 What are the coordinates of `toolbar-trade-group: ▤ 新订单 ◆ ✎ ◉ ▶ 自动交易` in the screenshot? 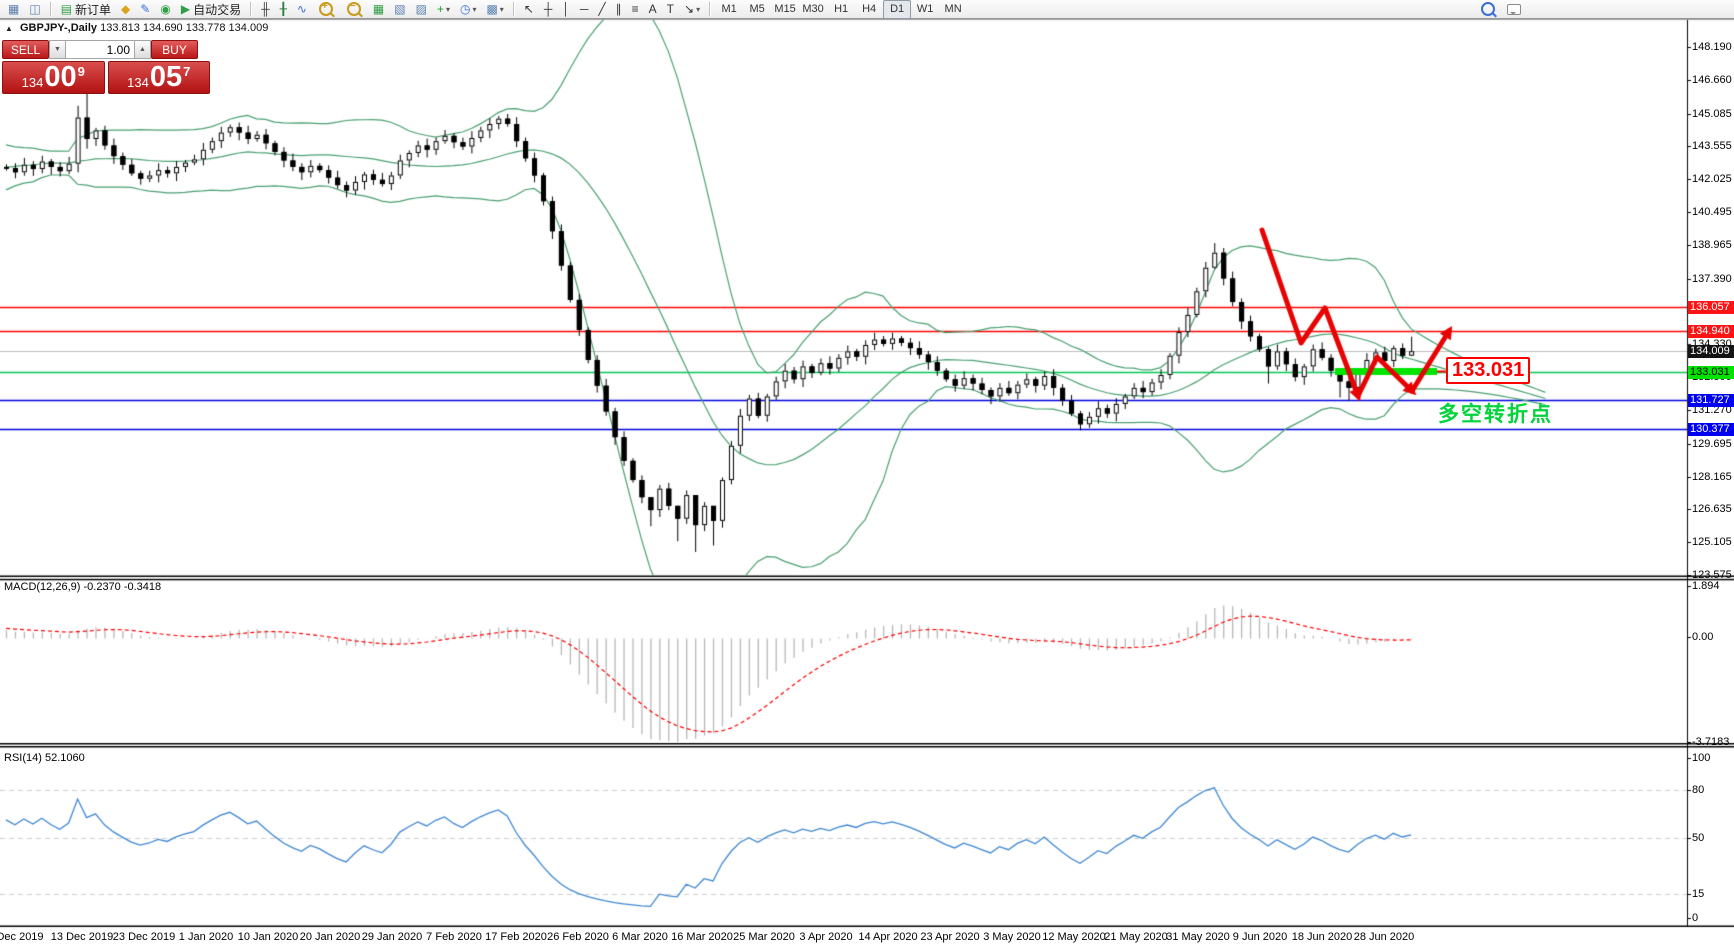 It's located at (151, 9).